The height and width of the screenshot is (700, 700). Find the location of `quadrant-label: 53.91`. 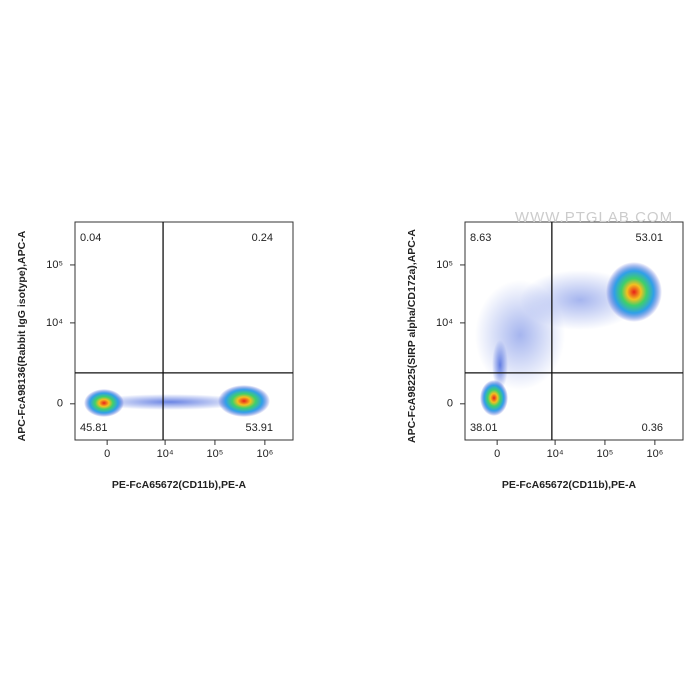

quadrant-label: 53.91 is located at coordinates (259, 428).